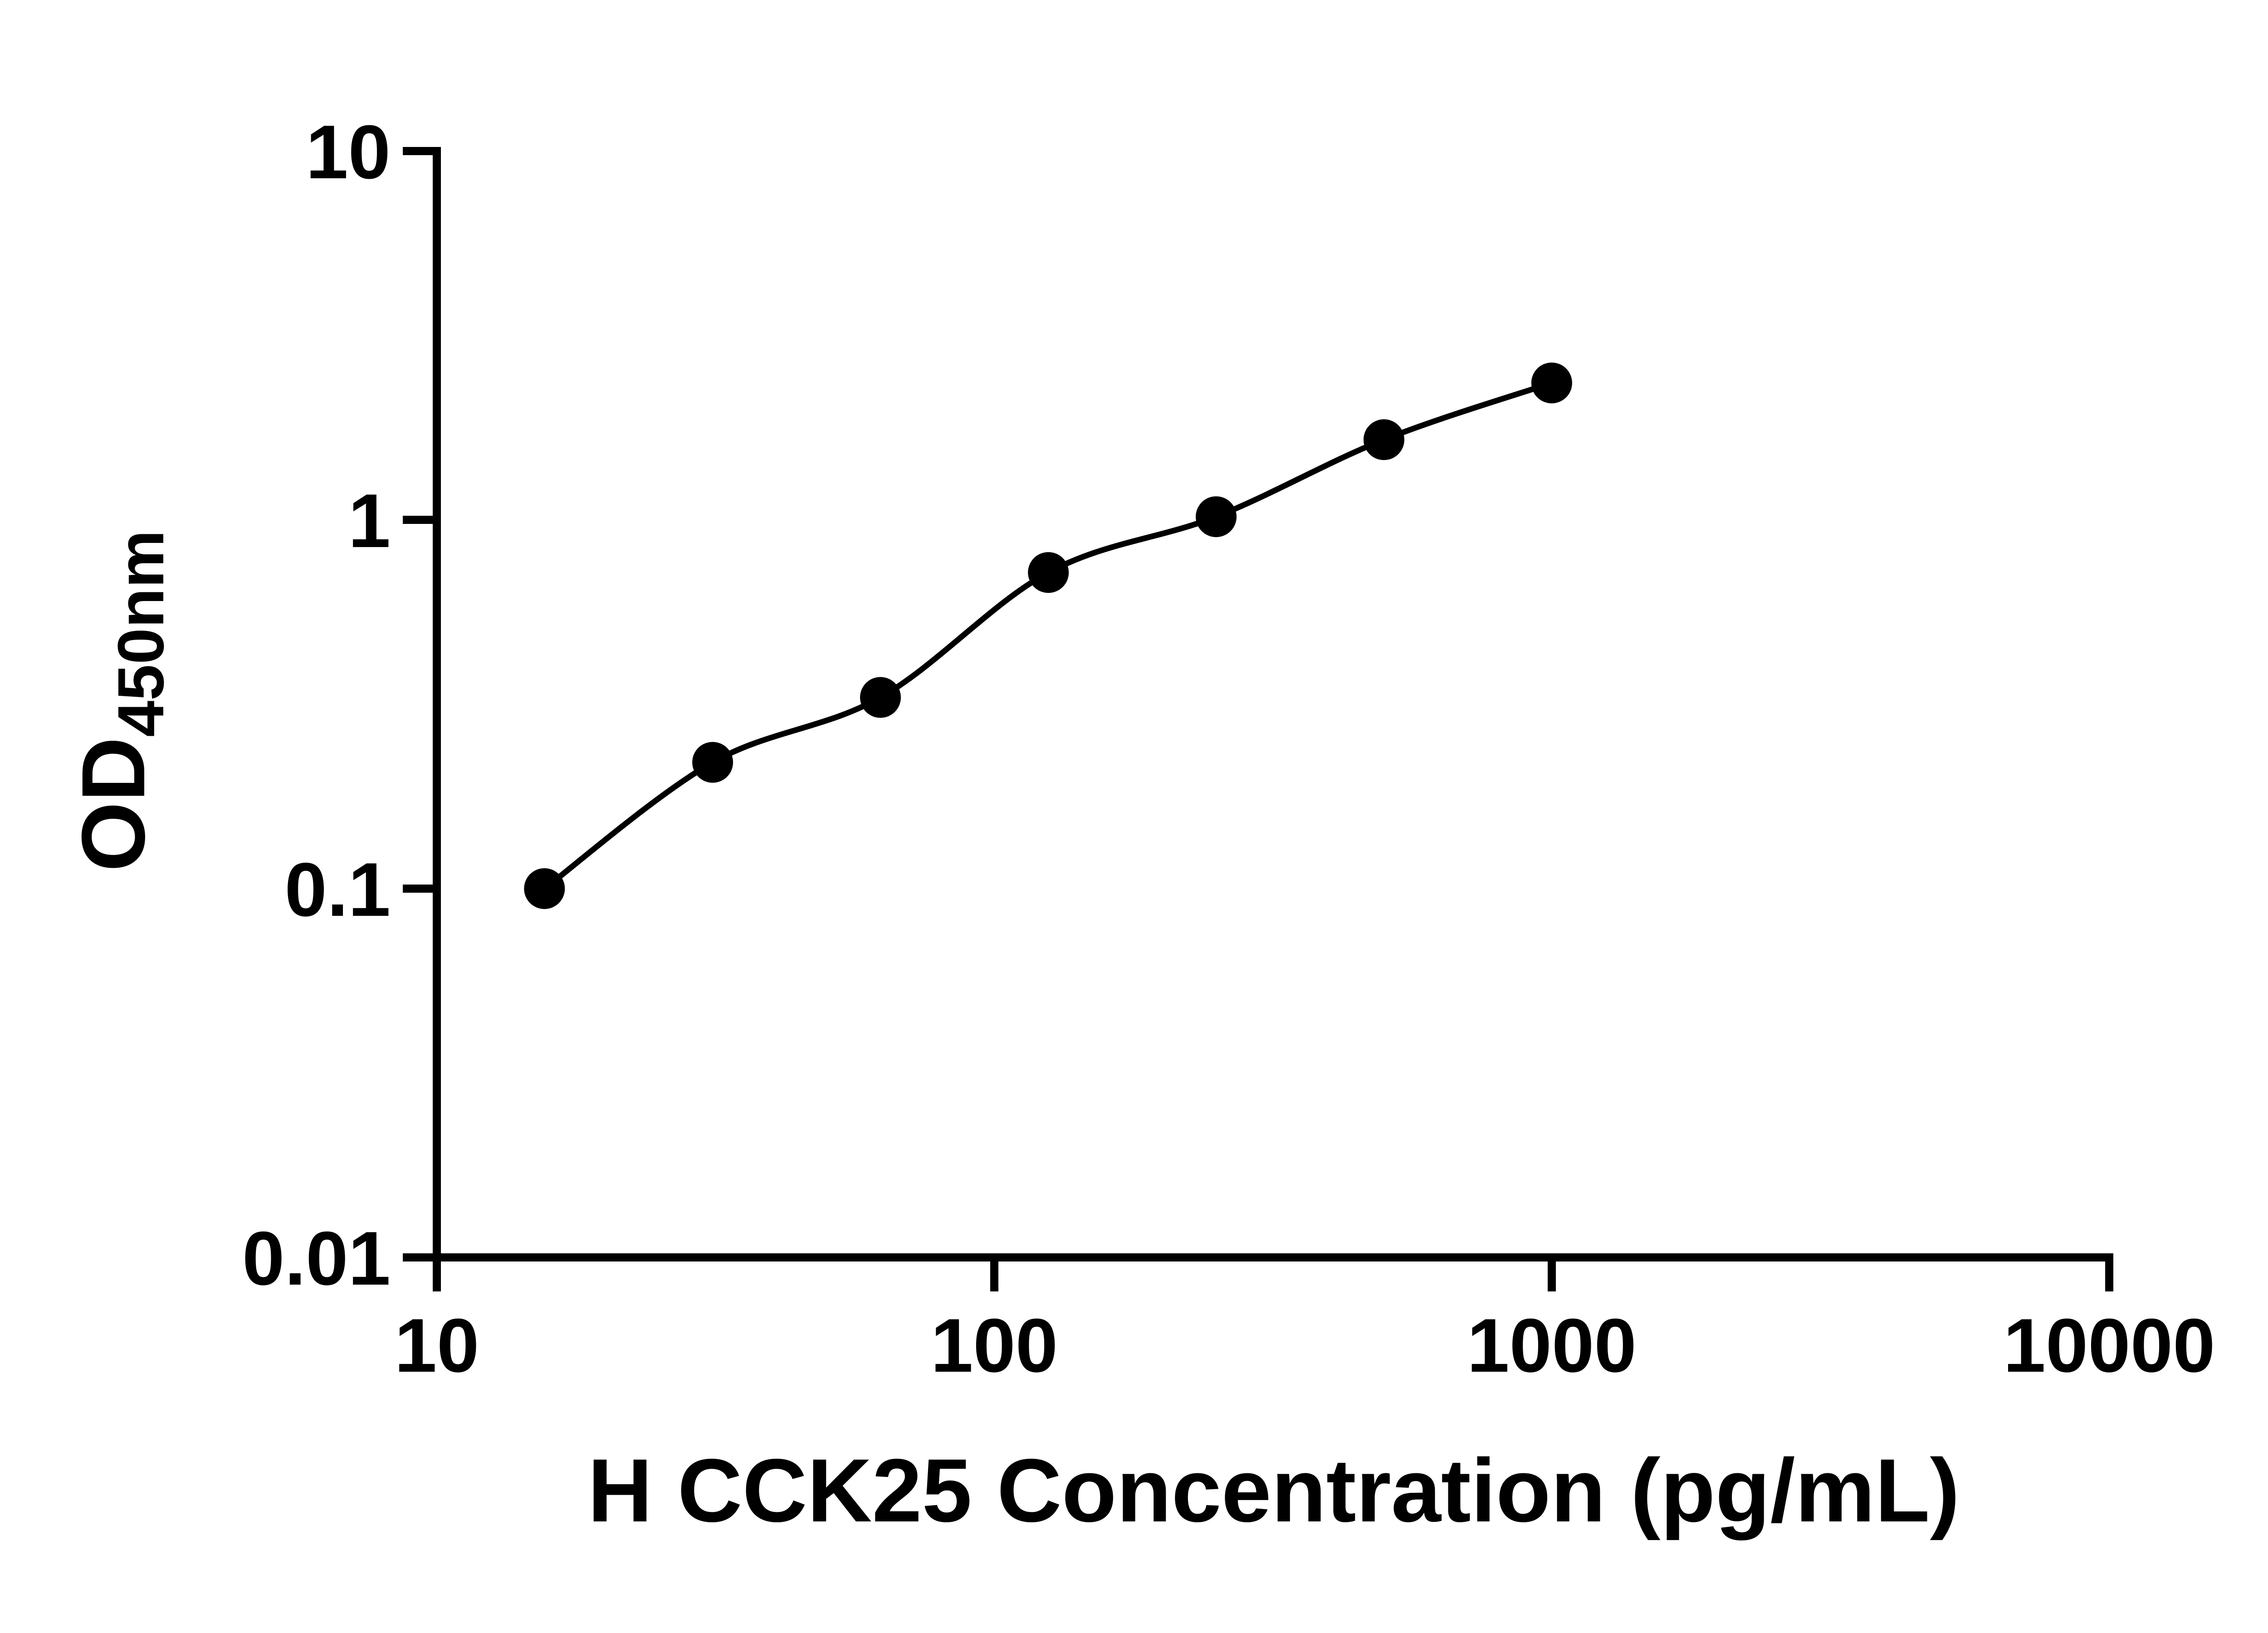 This screenshot has width=2268, height=1633. Describe the element at coordinates (140, 633) in the screenshot. I see `y-axis-title-subscript: 450nm` at that location.